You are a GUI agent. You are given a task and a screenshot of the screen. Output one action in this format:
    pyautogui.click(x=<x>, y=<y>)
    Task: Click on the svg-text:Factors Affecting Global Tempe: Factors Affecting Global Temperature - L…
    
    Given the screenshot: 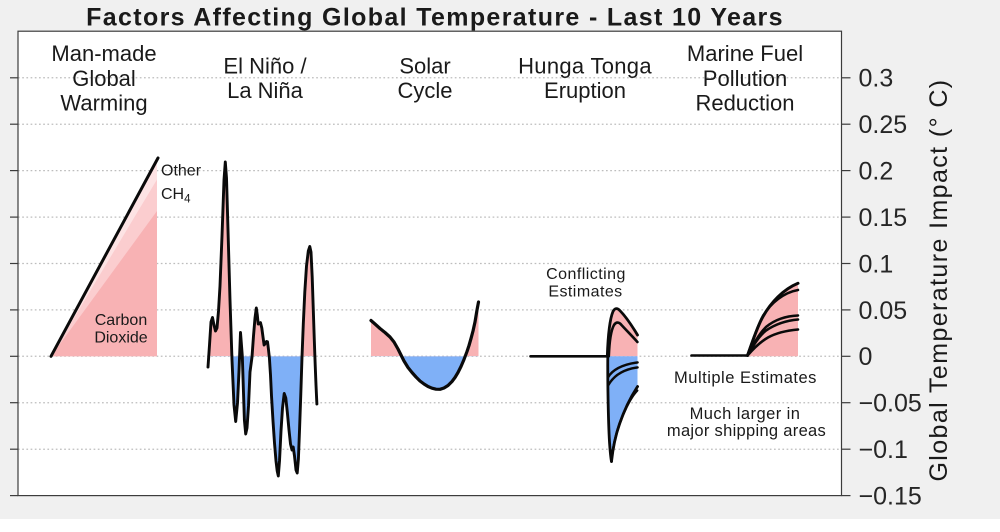 What is the action you would take?
    pyautogui.click(x=435, y=17)
    